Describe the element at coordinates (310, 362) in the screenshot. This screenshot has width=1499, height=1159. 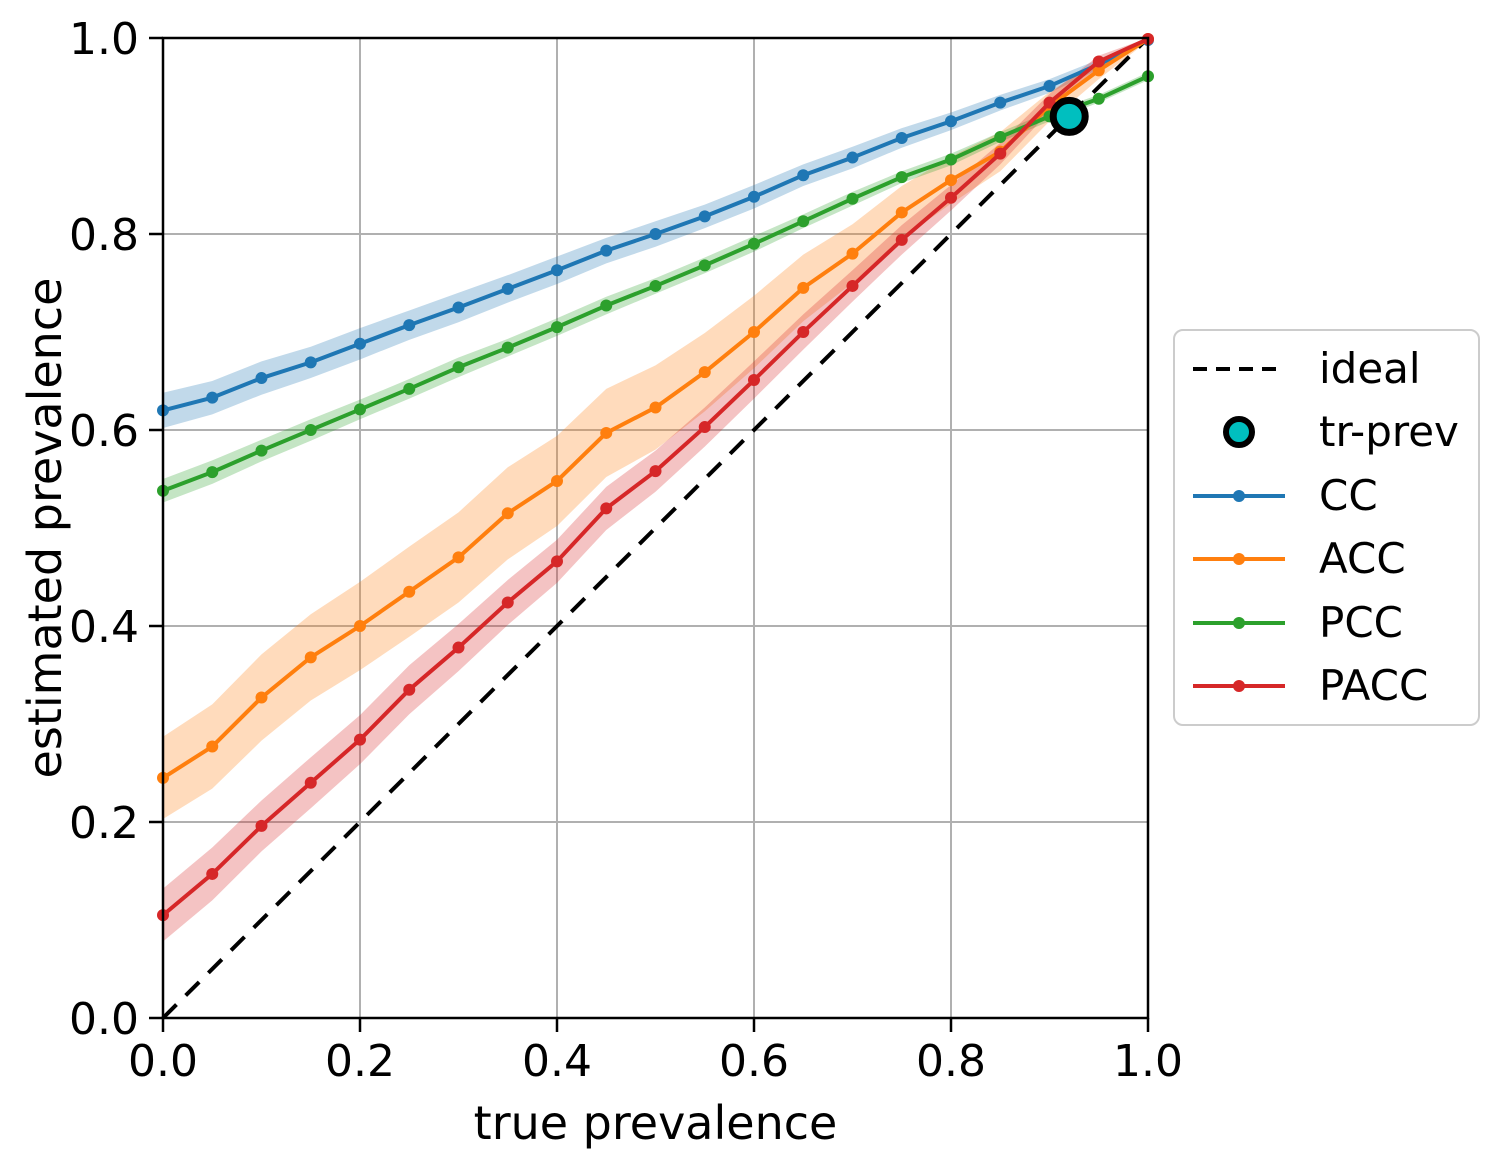
I see `cc-point-0.15` at that location.